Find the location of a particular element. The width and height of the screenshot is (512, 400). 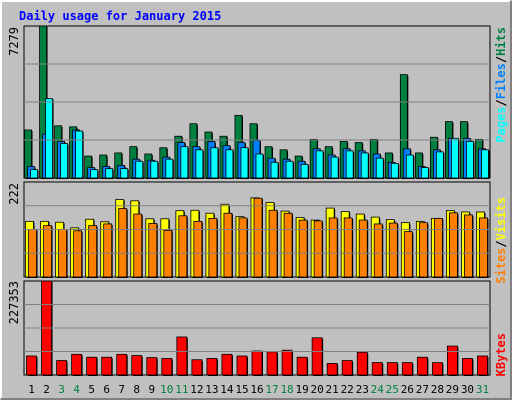

day-label: 31 is located at coordinates (482, 389).